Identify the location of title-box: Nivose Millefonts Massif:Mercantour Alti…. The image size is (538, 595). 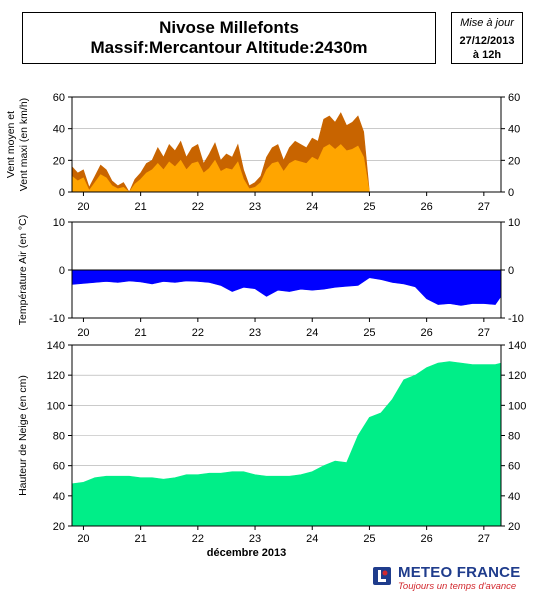
(229, 38).